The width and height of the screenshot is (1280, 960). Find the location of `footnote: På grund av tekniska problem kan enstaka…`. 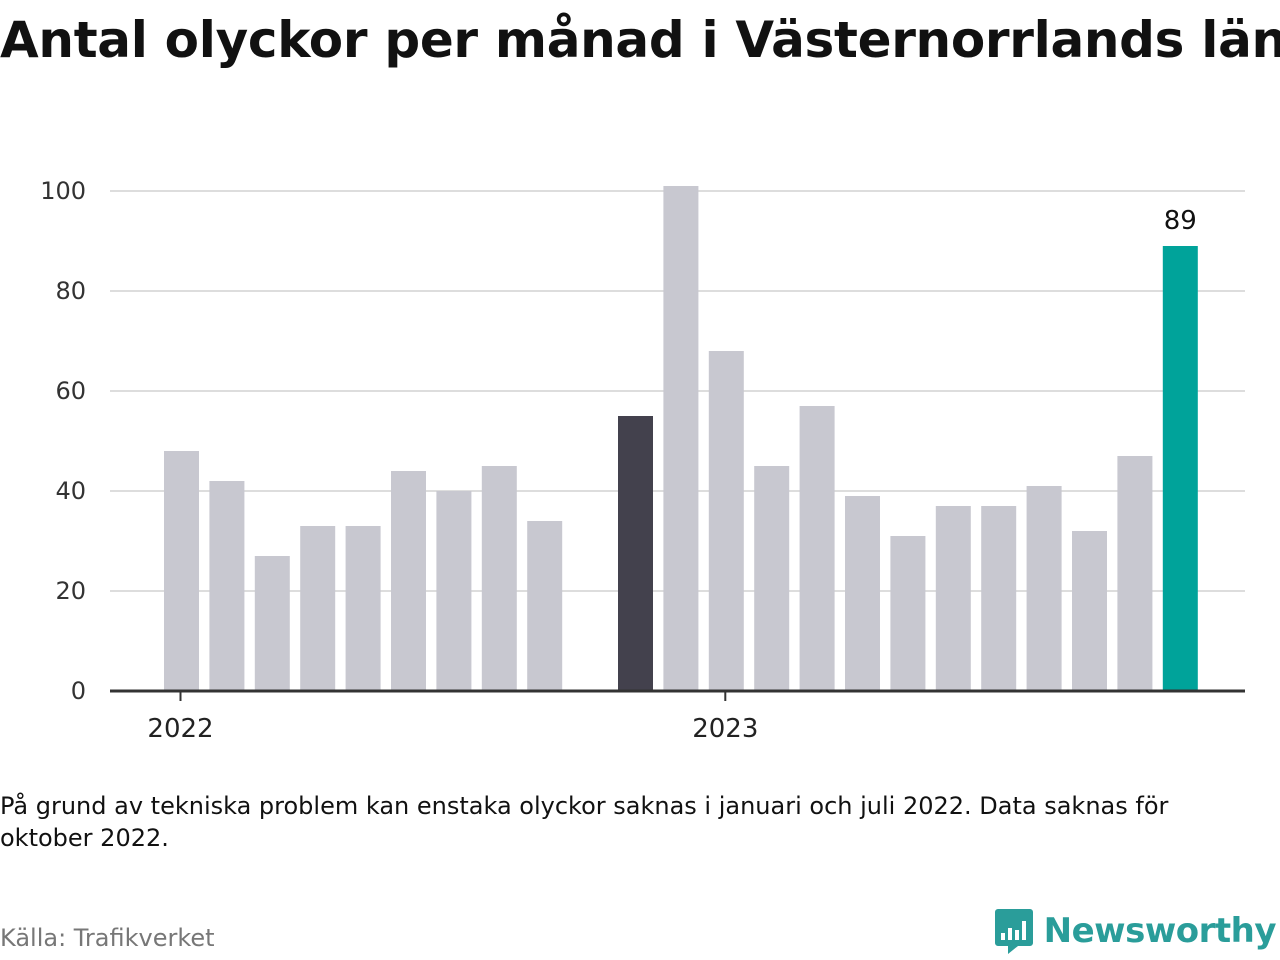

footnote: På grund av tekniska problem kan enstaka… is located at coordinates (584, 822).